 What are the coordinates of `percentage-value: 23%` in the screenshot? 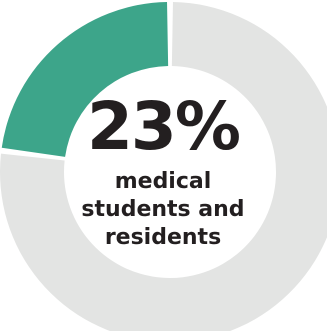 It's located at (164, 126).